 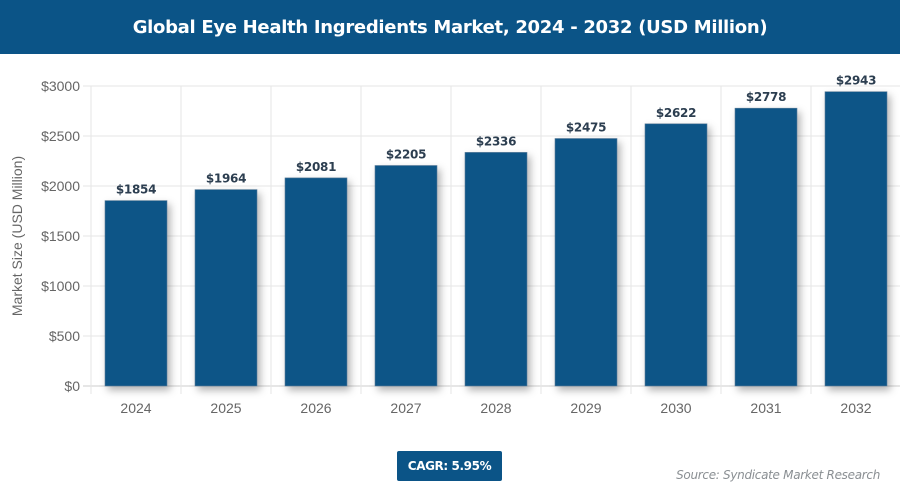 What do you see at coordinates (586, 262) in the screenshot?
I see `bar-2029` at bounding box center [586, 262].